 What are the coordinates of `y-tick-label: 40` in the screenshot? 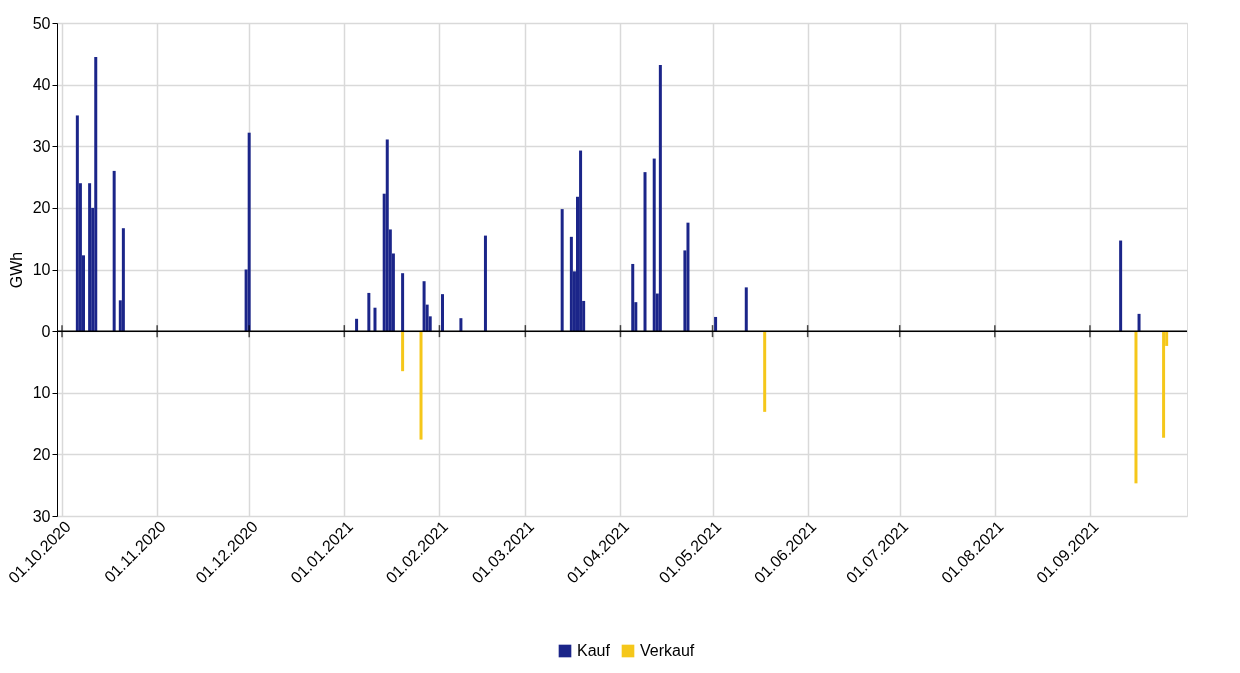 It's located at (41, 85).